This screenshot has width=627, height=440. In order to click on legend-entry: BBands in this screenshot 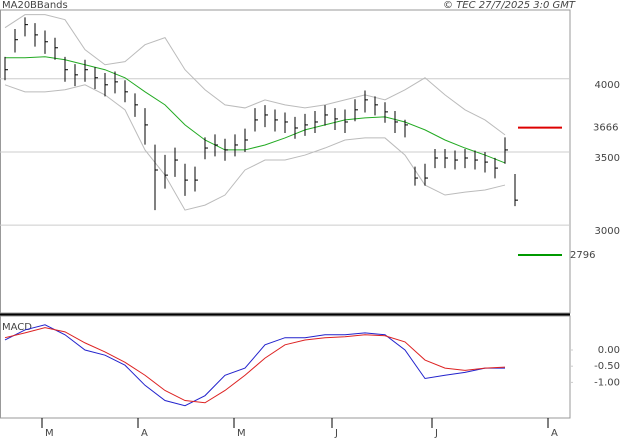, I will do `click(49, 5)`.